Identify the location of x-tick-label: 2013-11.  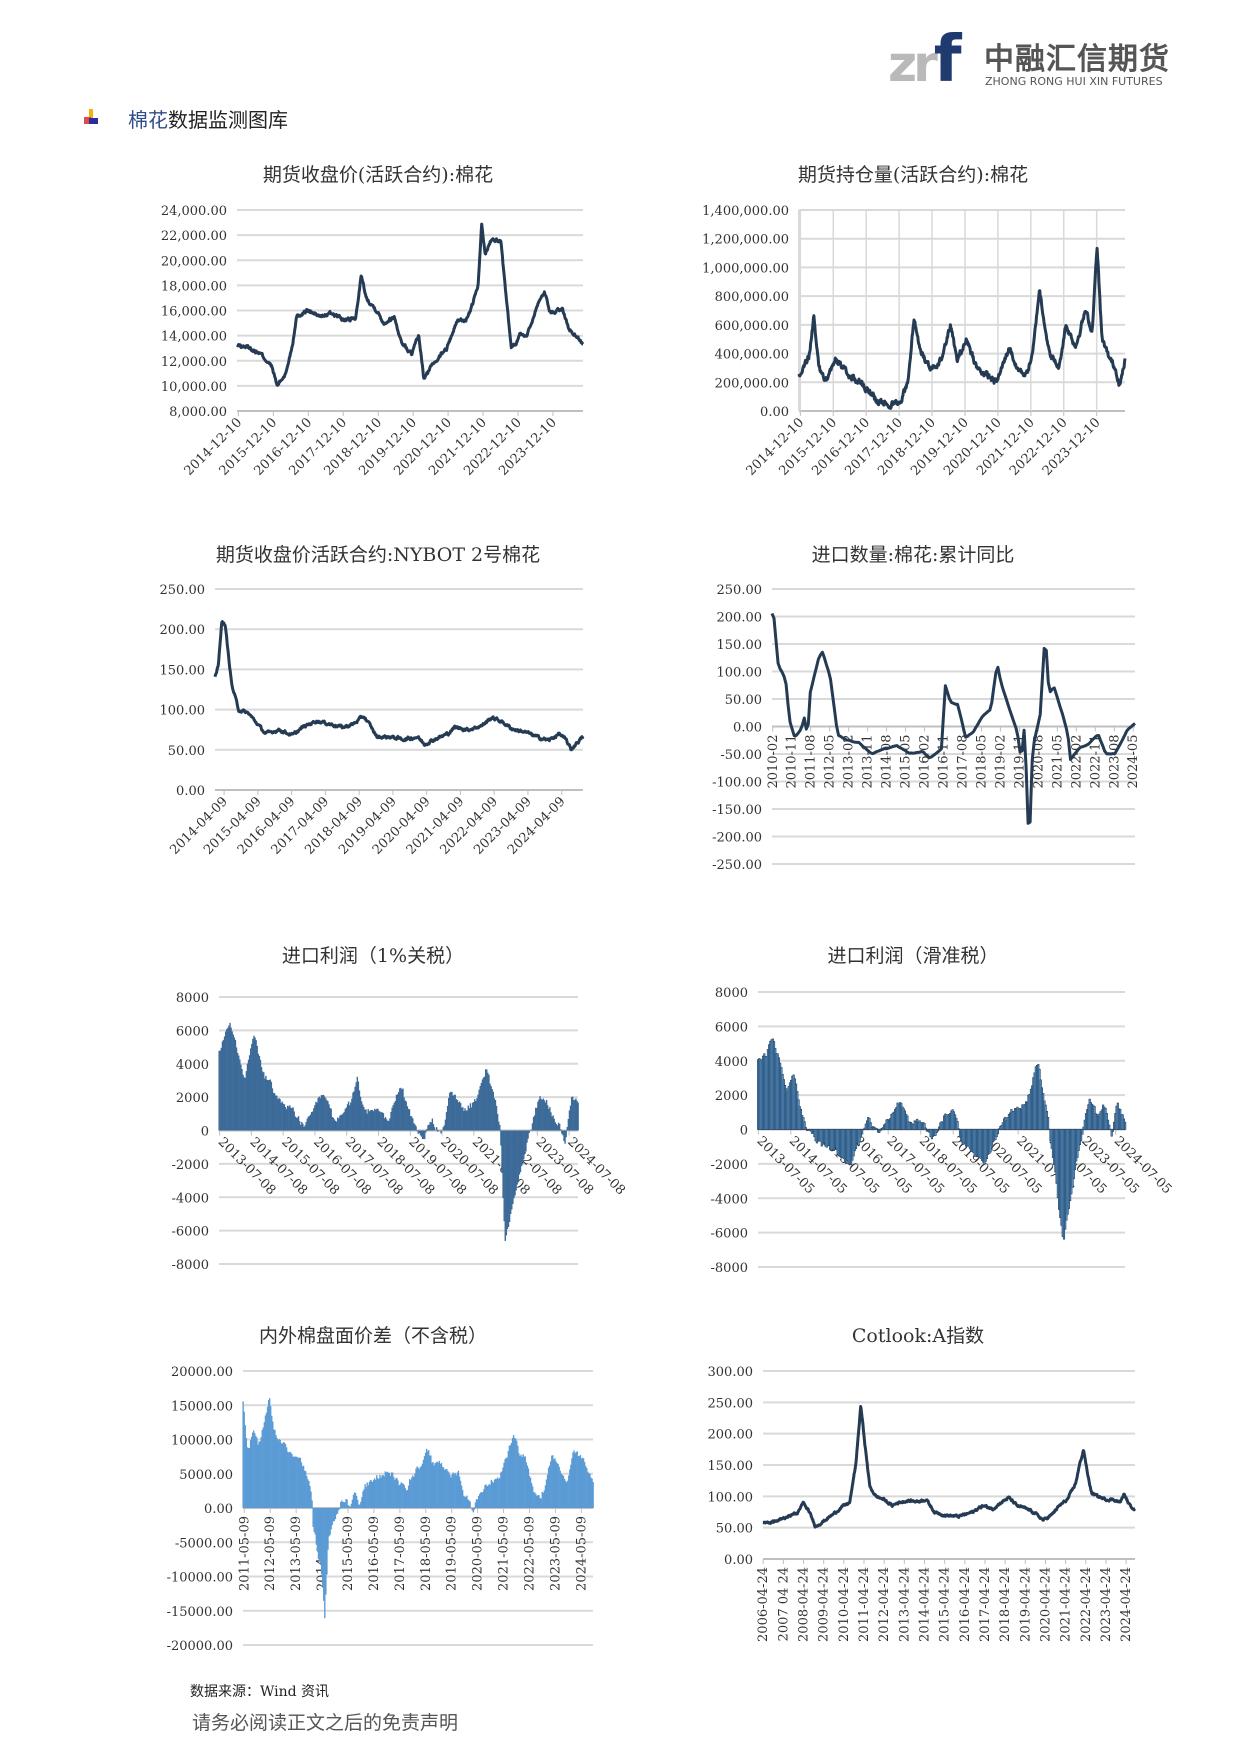
(868, 762).